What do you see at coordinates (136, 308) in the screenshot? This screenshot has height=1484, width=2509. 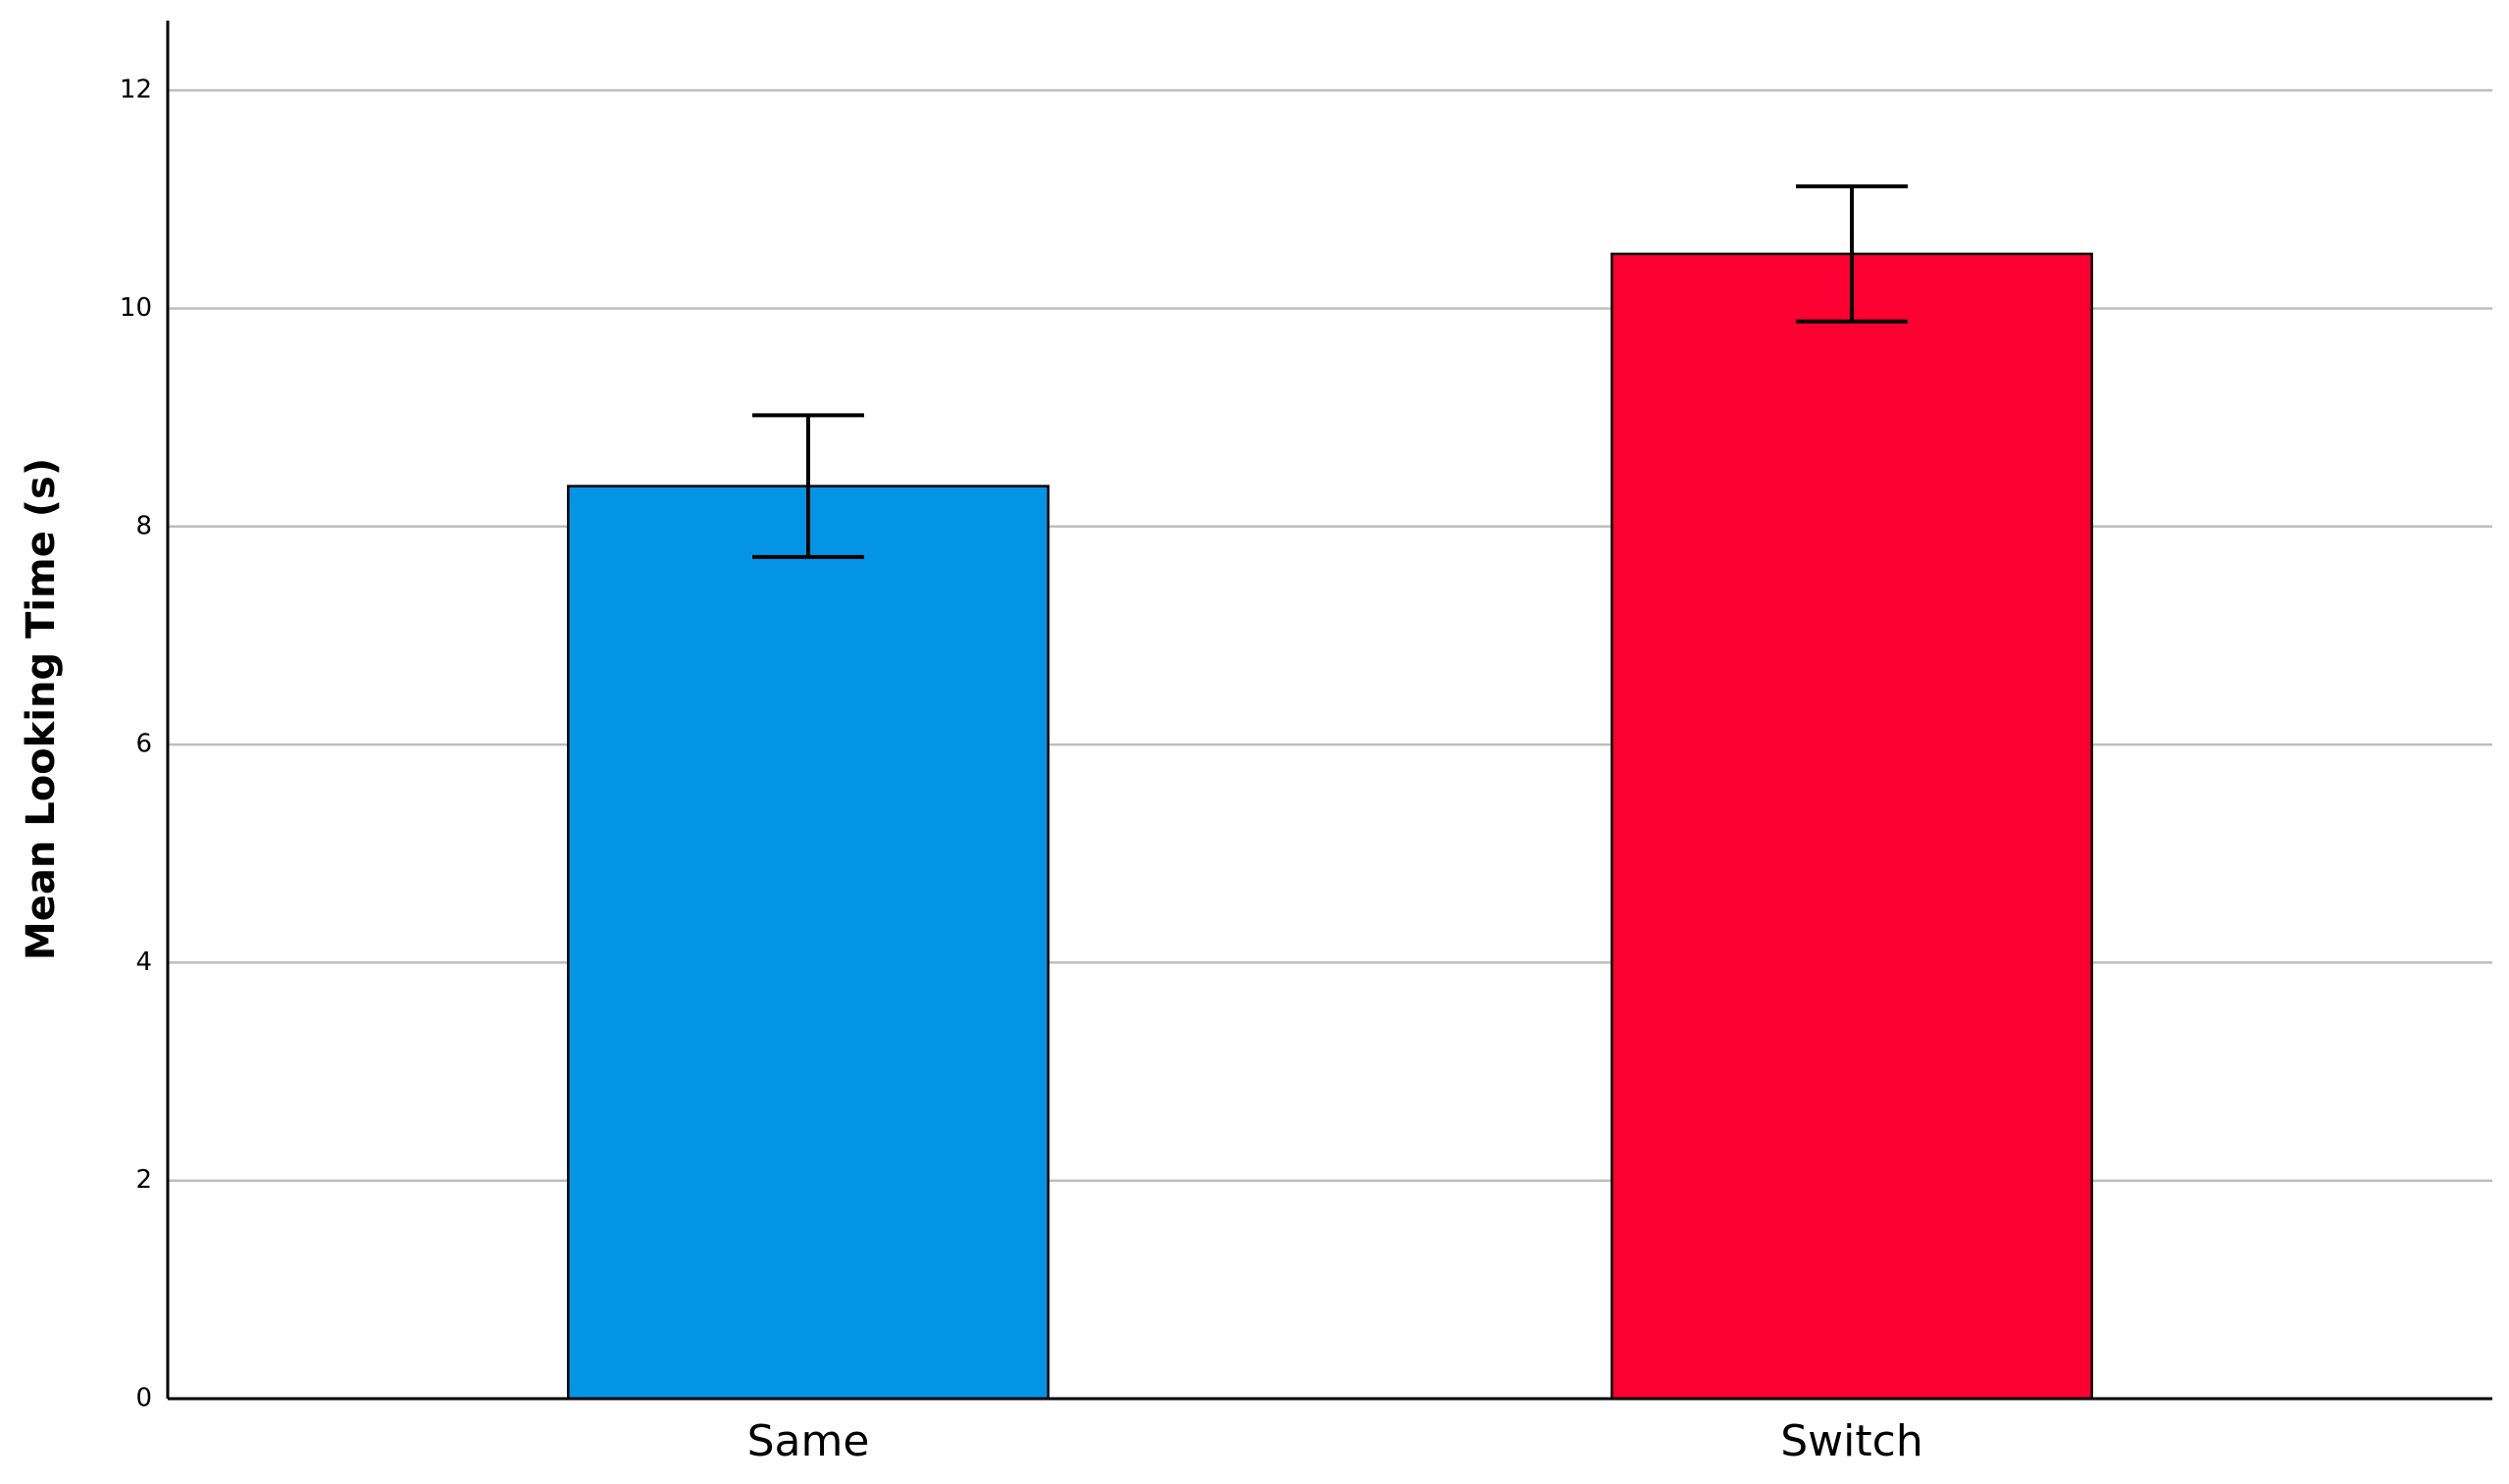 I see `y-tick-label: 10` at bounding box center [136, 308].